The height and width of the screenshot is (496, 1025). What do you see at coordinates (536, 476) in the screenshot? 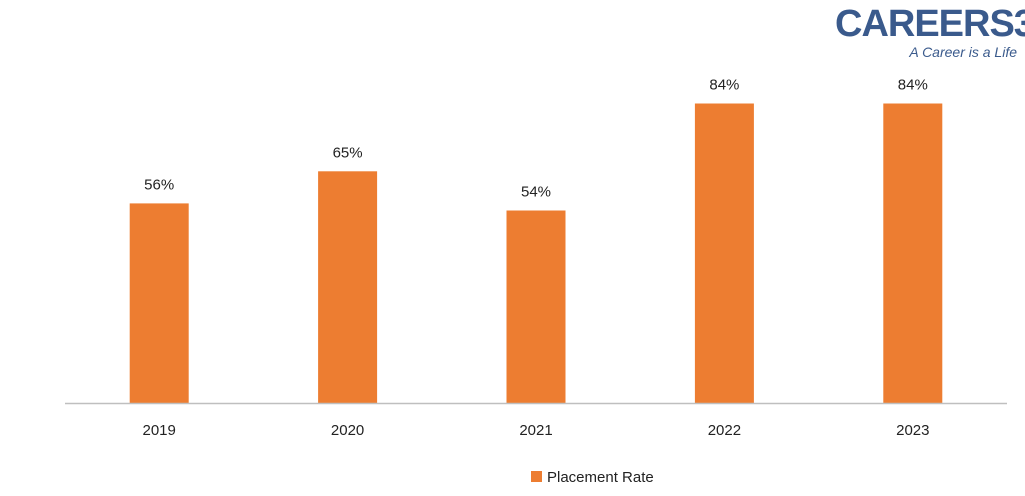
I see `legend-swatch` at bounding box center [536, 476].